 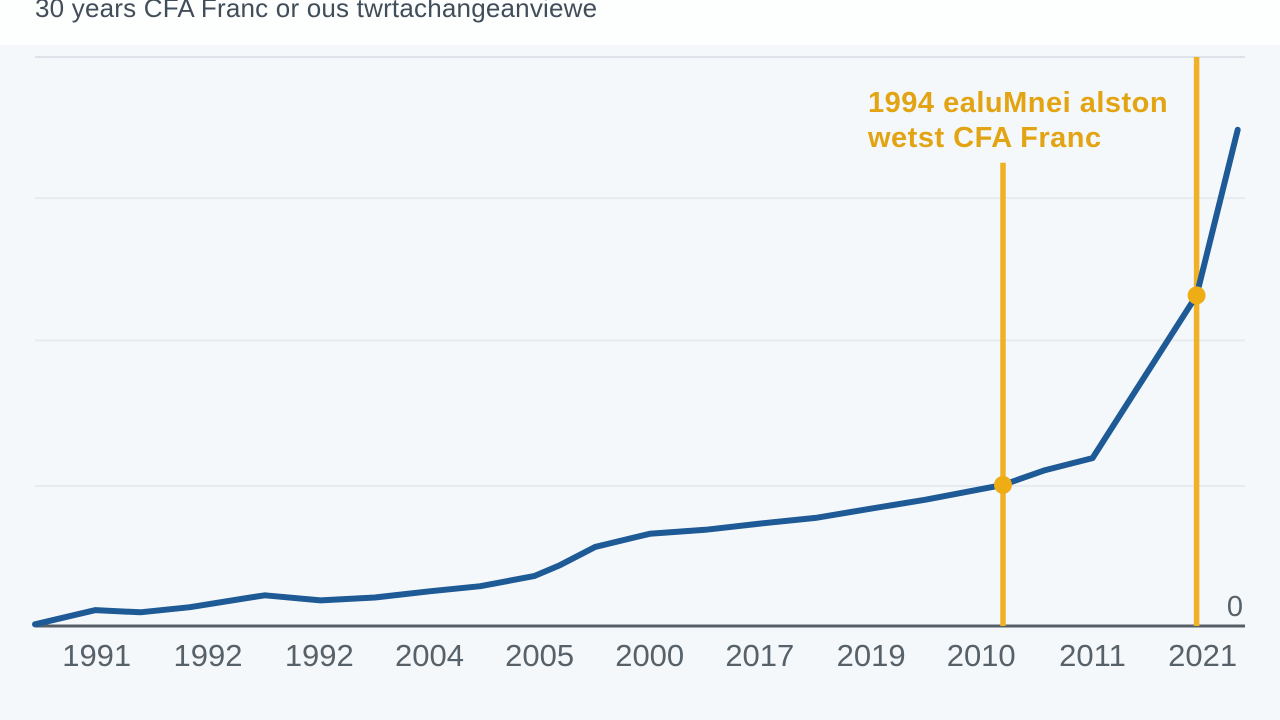 What do you see at coordinates (429, 655) in the screenshot?
I see `x-tick-label: 2004` at bounding box center [429, 655].